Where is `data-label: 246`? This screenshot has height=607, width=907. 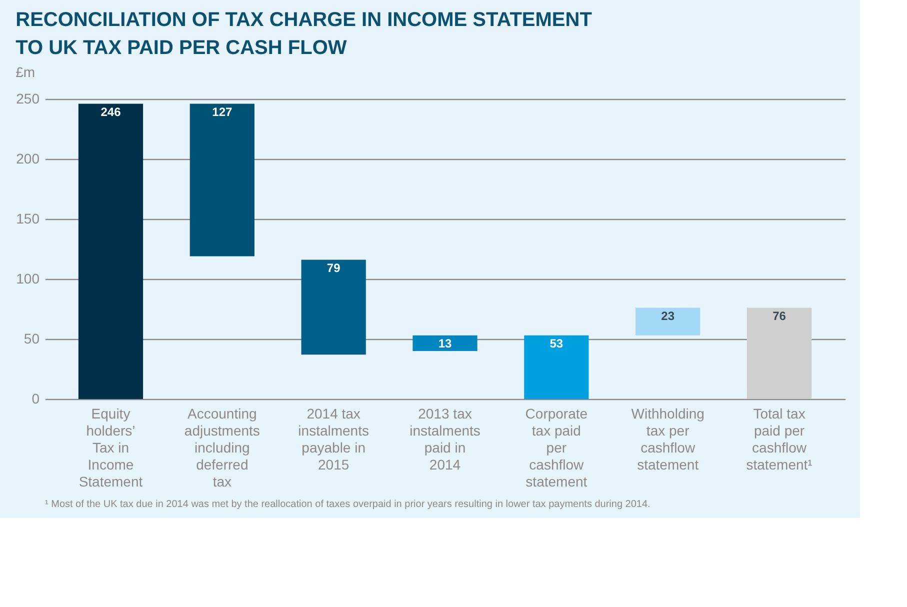 data-label: 246 is located at coordinates (111, 111).